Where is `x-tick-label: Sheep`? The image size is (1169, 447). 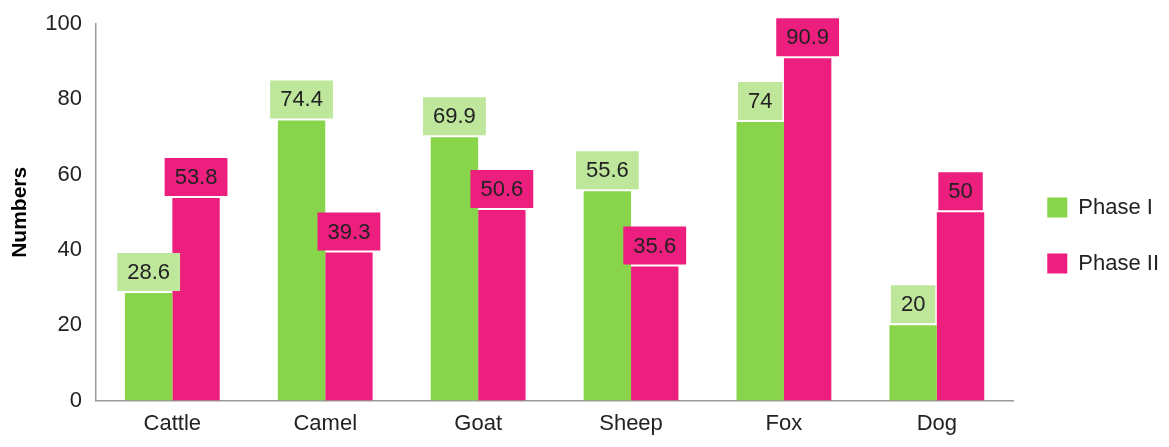 x-tick-label: Sheep is located at coordinates (631, 422).